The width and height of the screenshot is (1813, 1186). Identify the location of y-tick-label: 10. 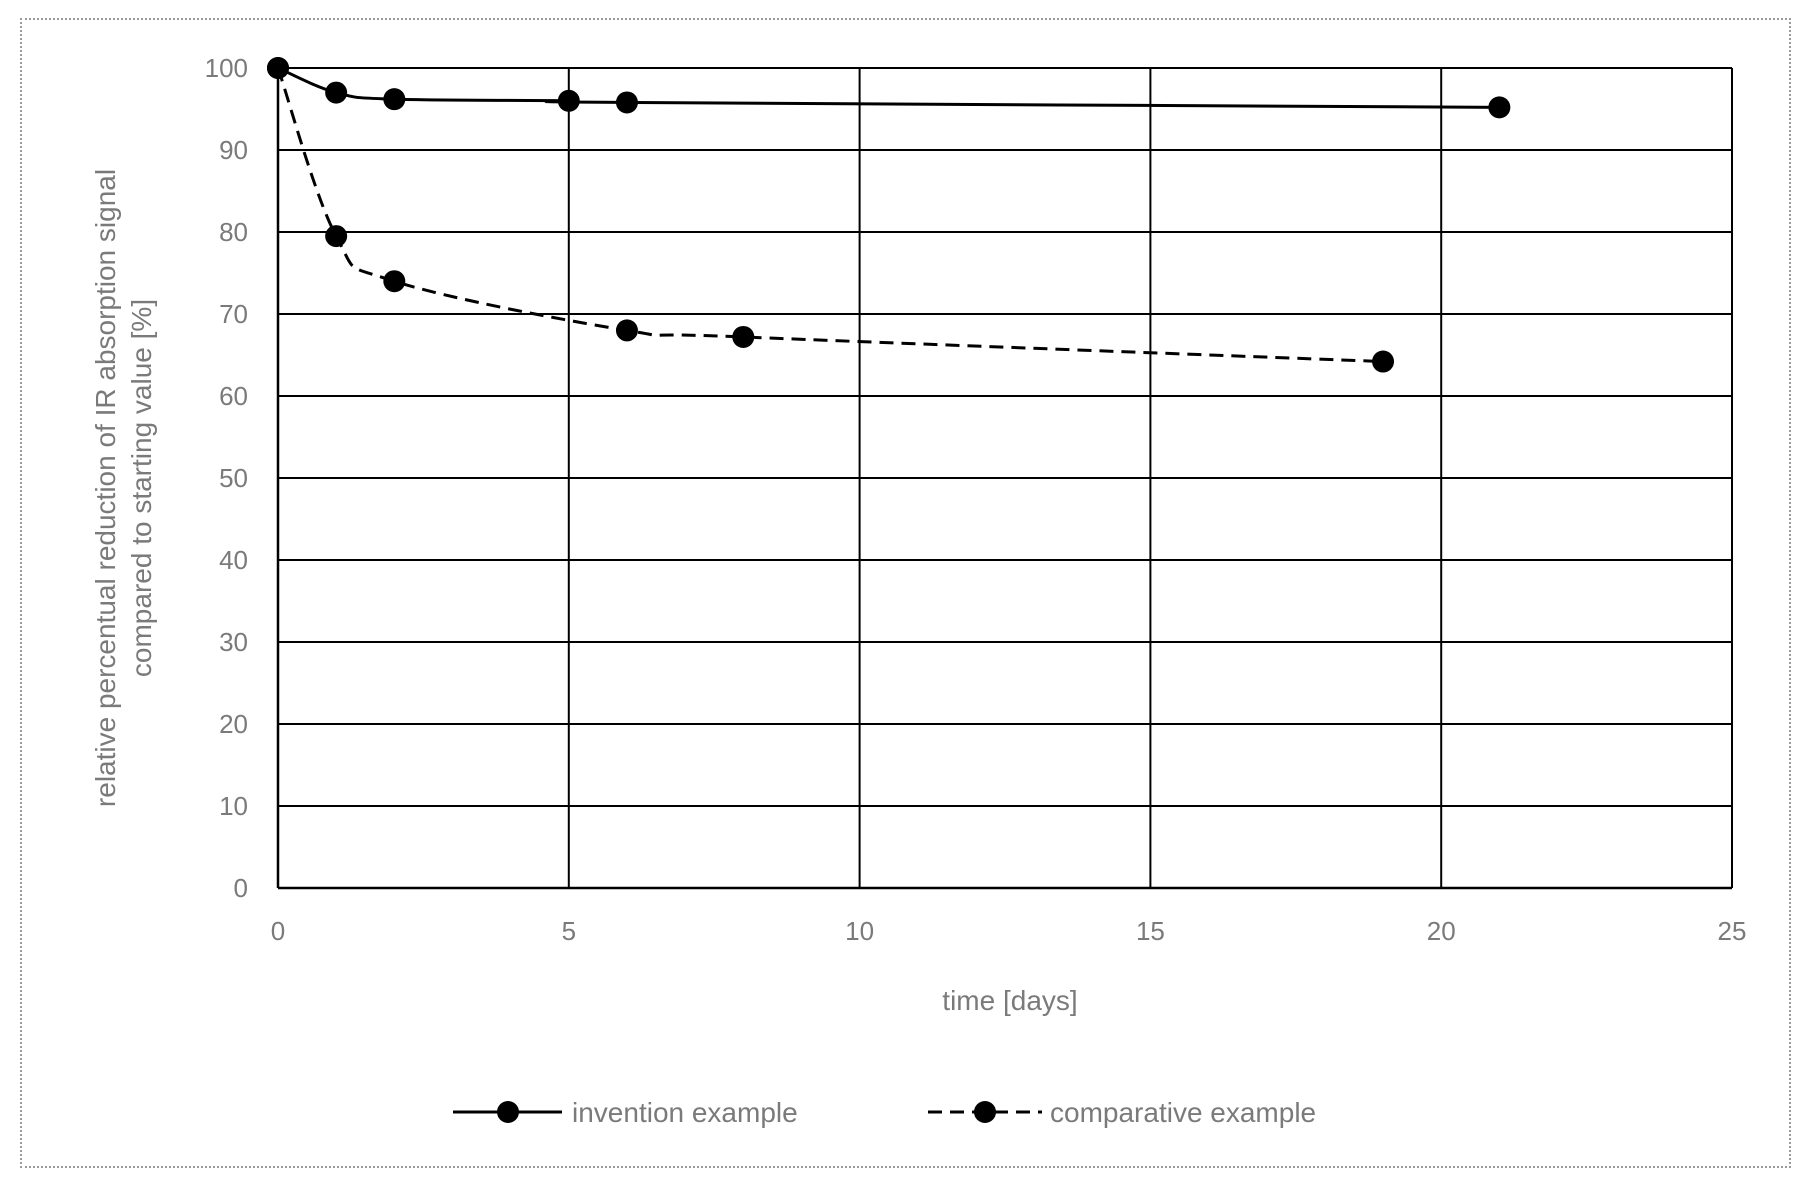
(233, 806).